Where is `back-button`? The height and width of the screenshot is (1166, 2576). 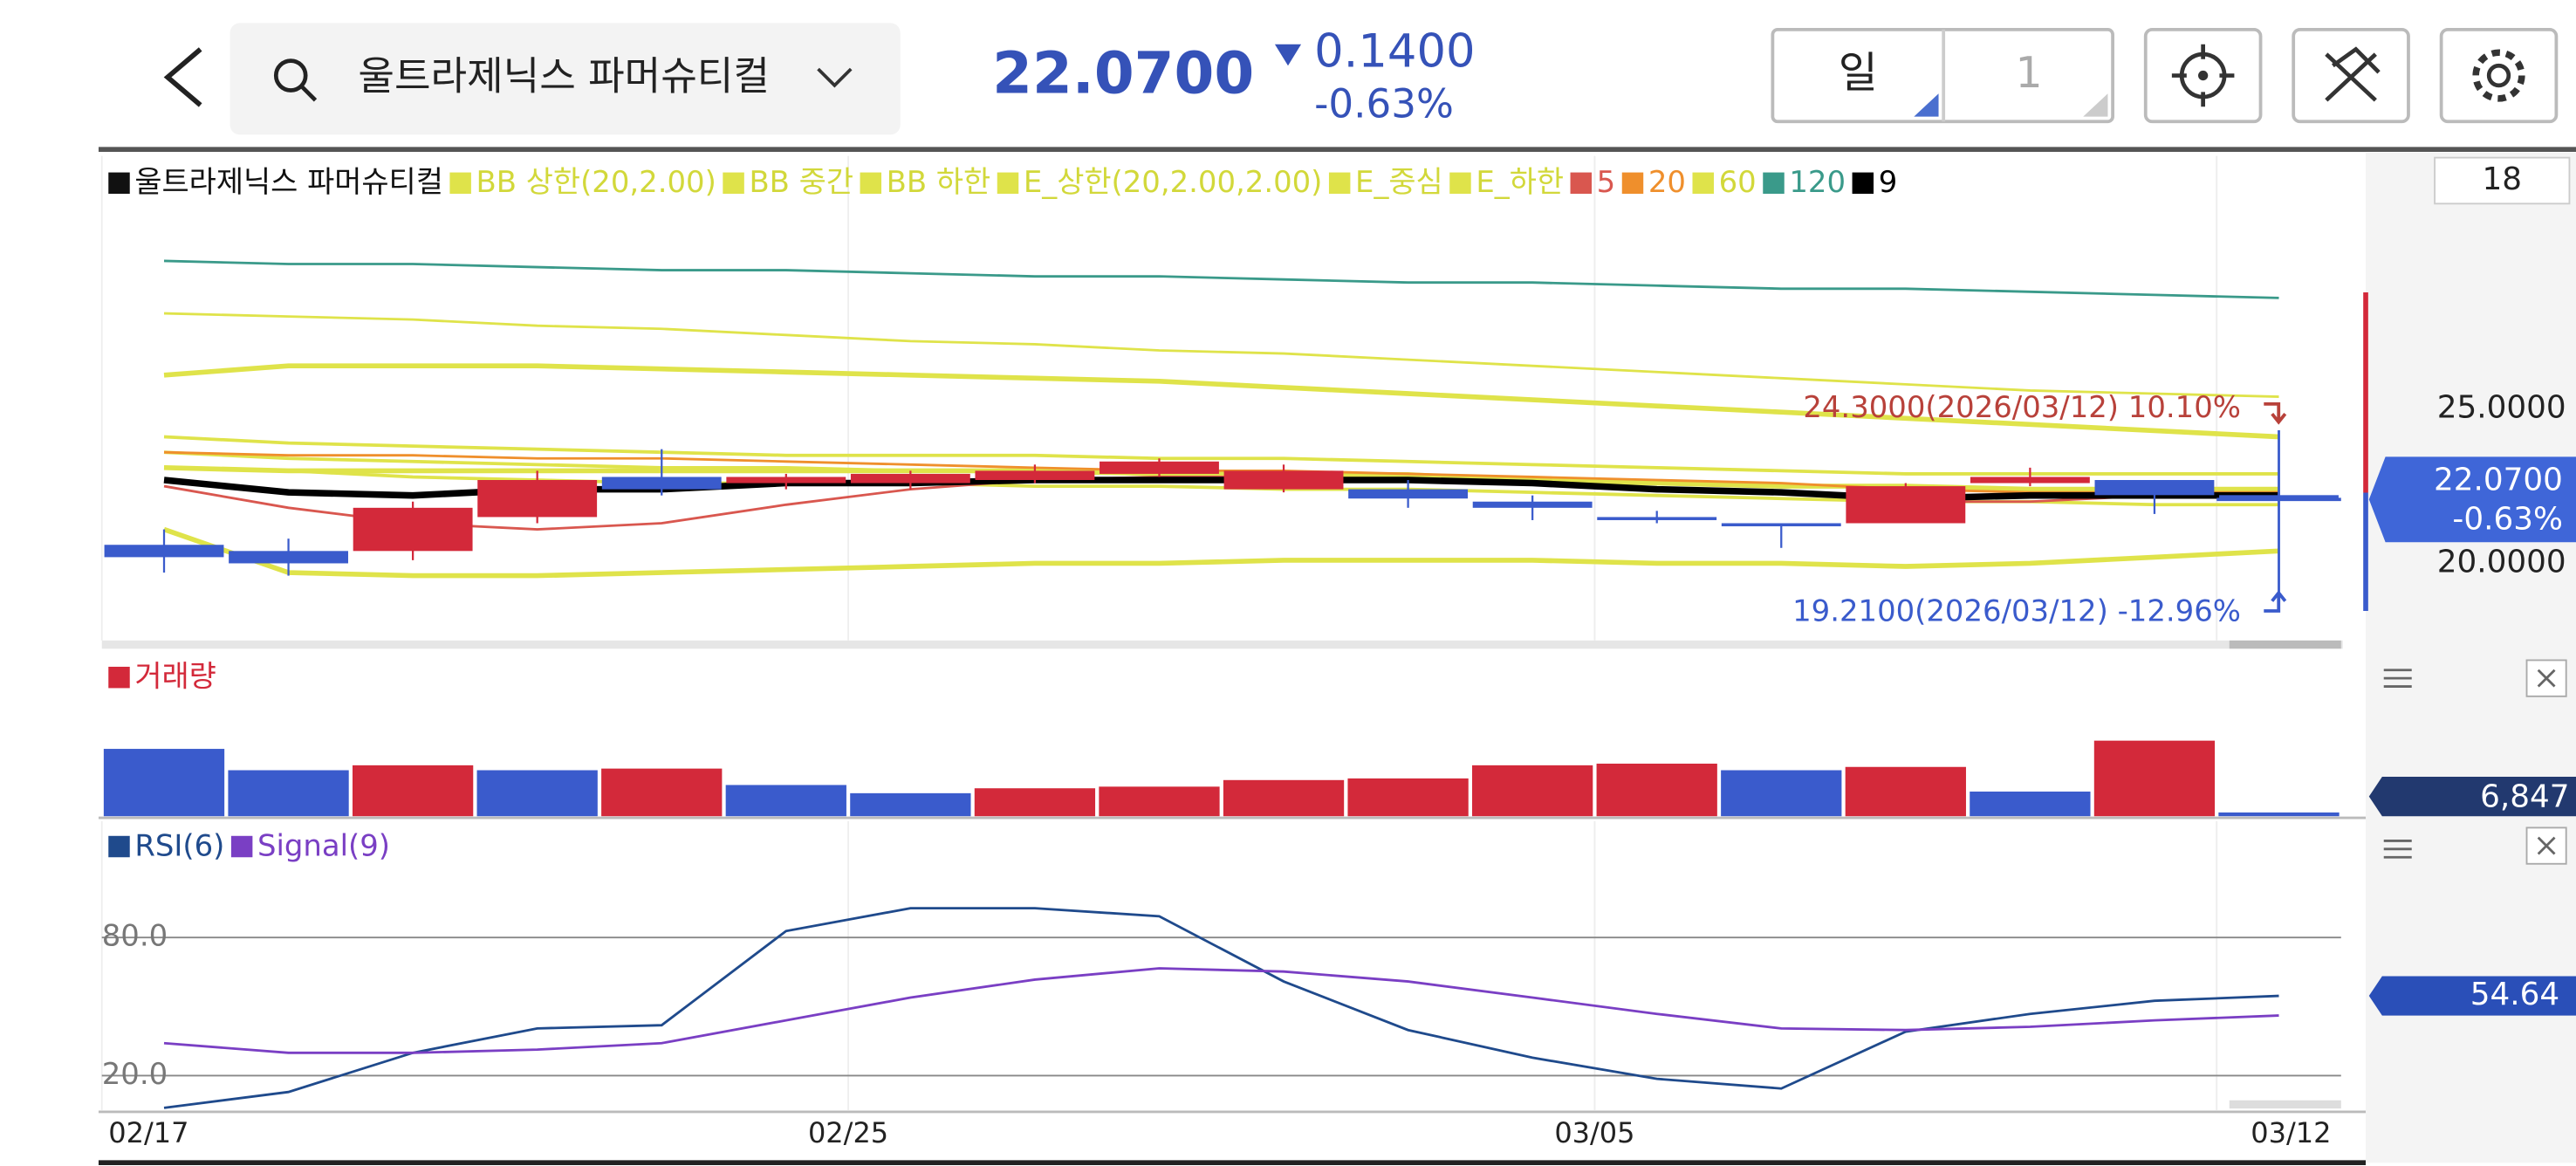
back-button is located at coordinates (183, 77).